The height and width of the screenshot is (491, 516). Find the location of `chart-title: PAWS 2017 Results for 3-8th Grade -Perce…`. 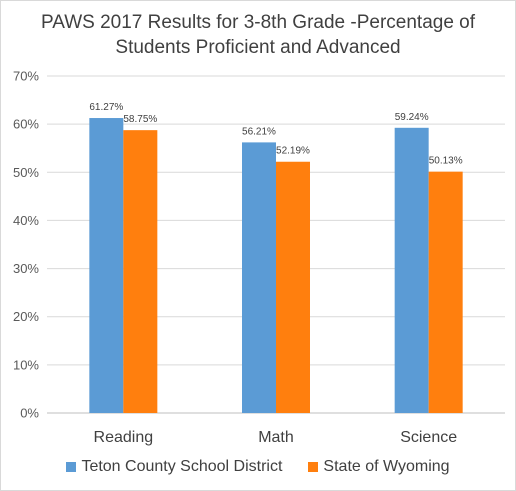

chart-title: PAWS 2017 Results for 3-8th Grade -Perce… is located at coordinates (258, 35).